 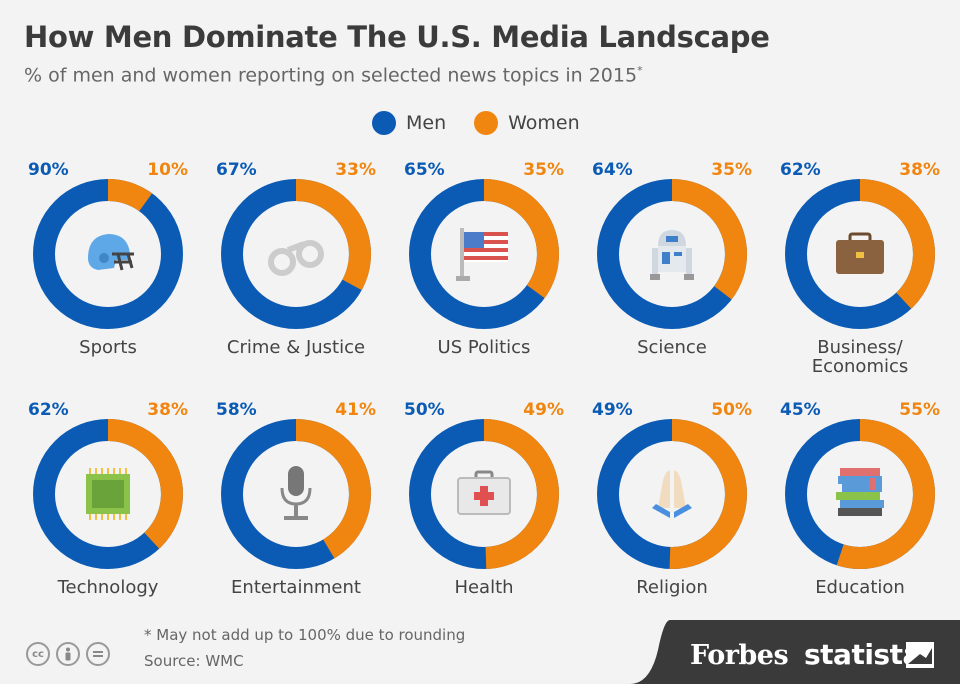 What do you see at coordinates (98, 654) in the screenshot?
I see `no-derivatives-icon` at bounding box center [98, 654].